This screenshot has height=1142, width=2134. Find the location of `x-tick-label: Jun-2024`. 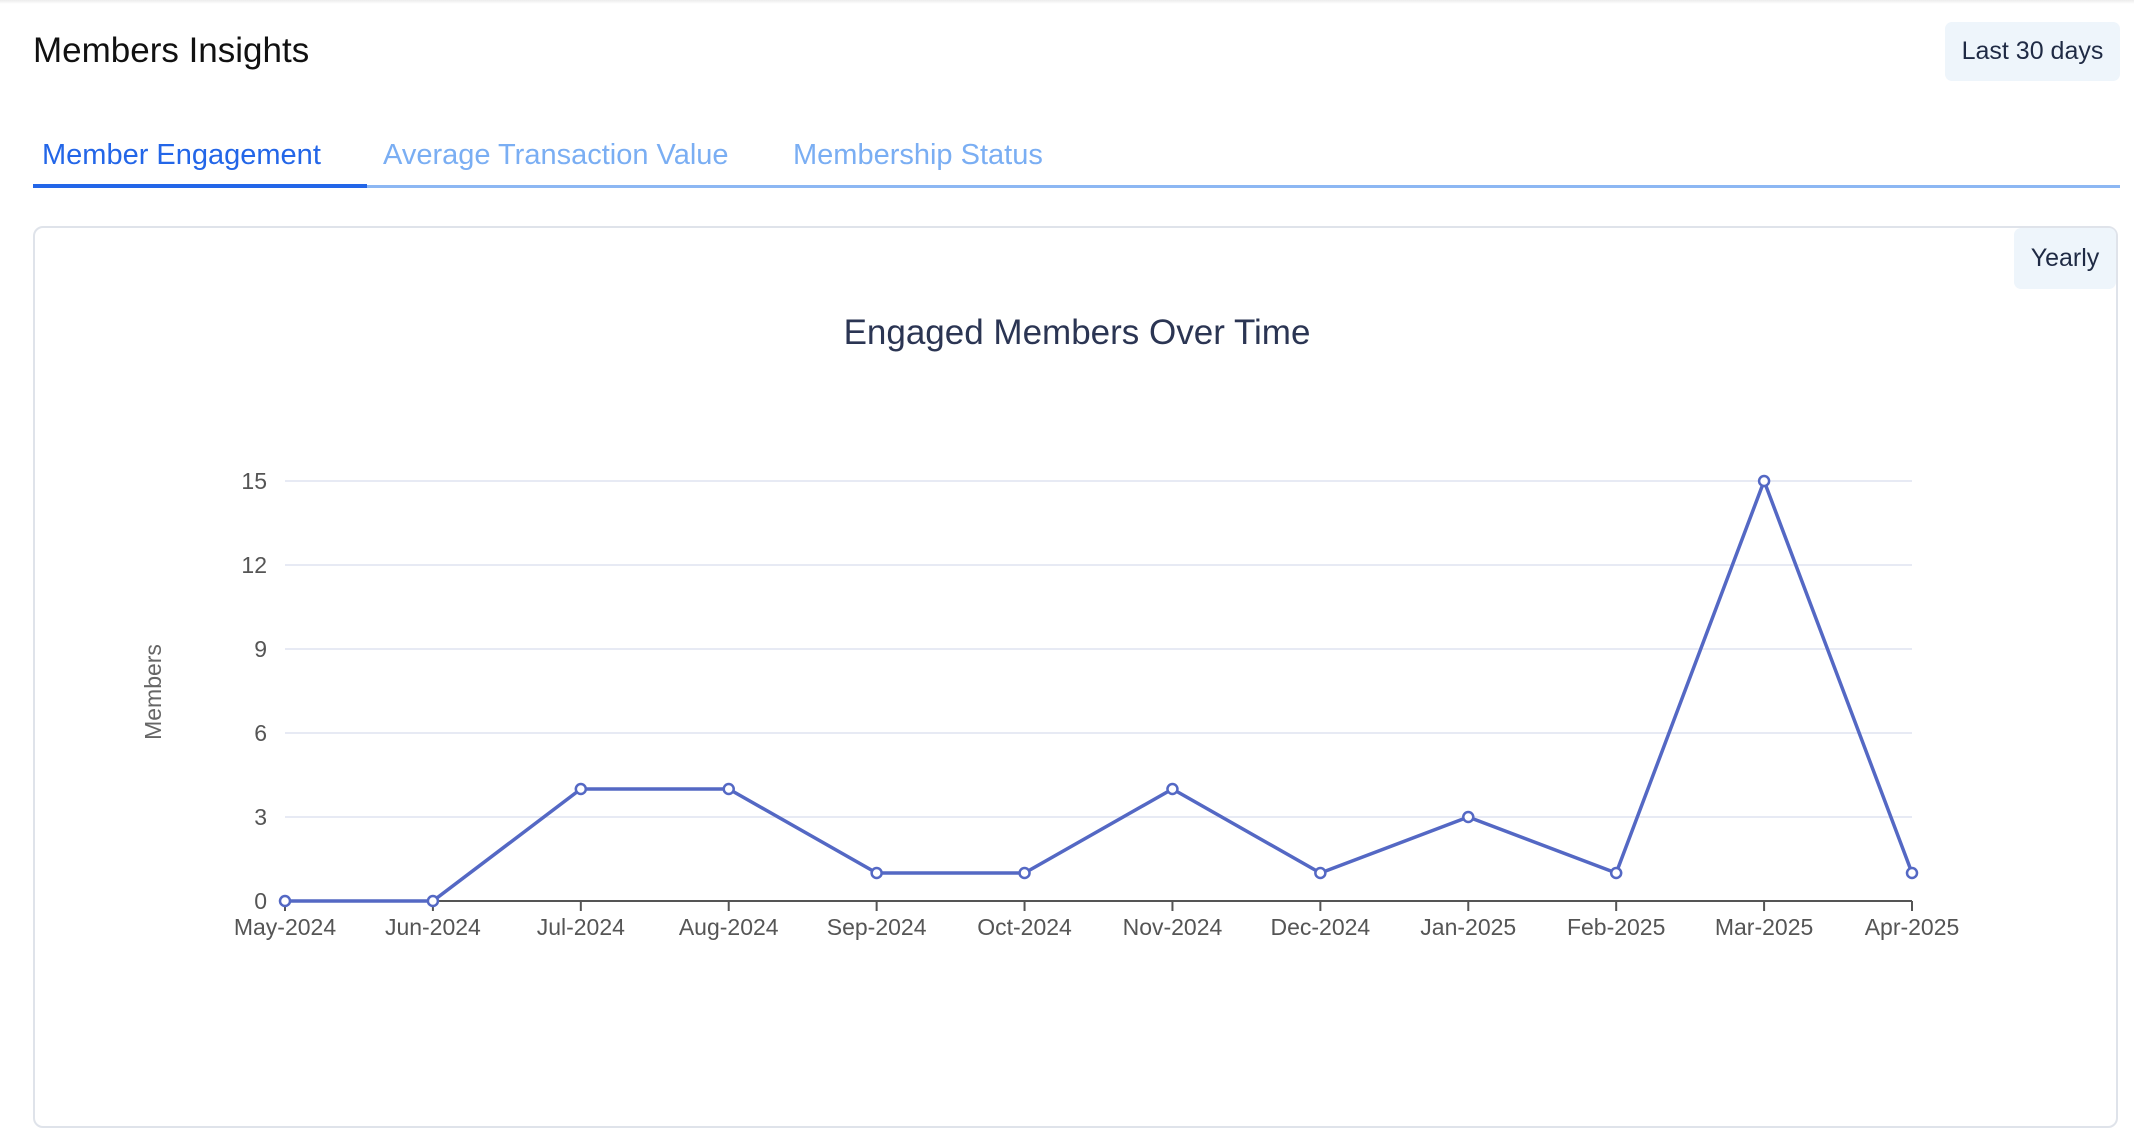

x-tick-label: Jun-2024 is located at coordinates (433, 927).